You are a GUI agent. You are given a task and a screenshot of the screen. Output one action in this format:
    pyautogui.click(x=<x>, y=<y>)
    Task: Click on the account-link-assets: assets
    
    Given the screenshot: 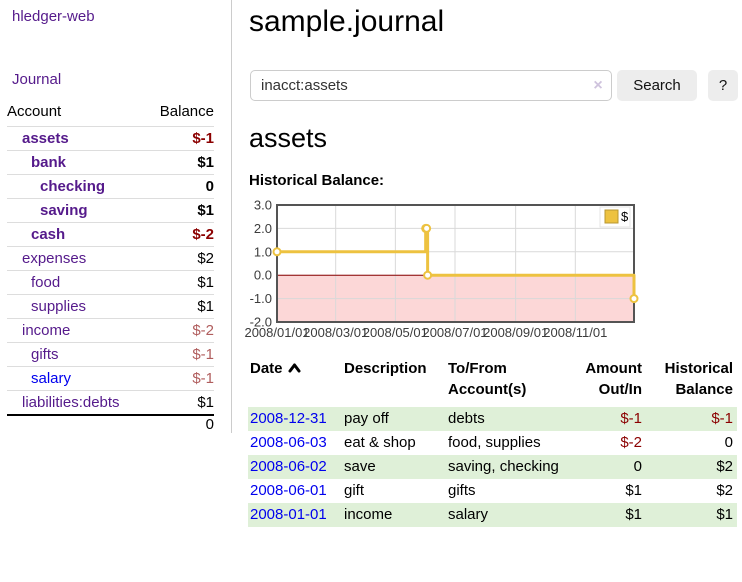 What is the action you would take?
    pyautogui.click(x=45, y=138)
    